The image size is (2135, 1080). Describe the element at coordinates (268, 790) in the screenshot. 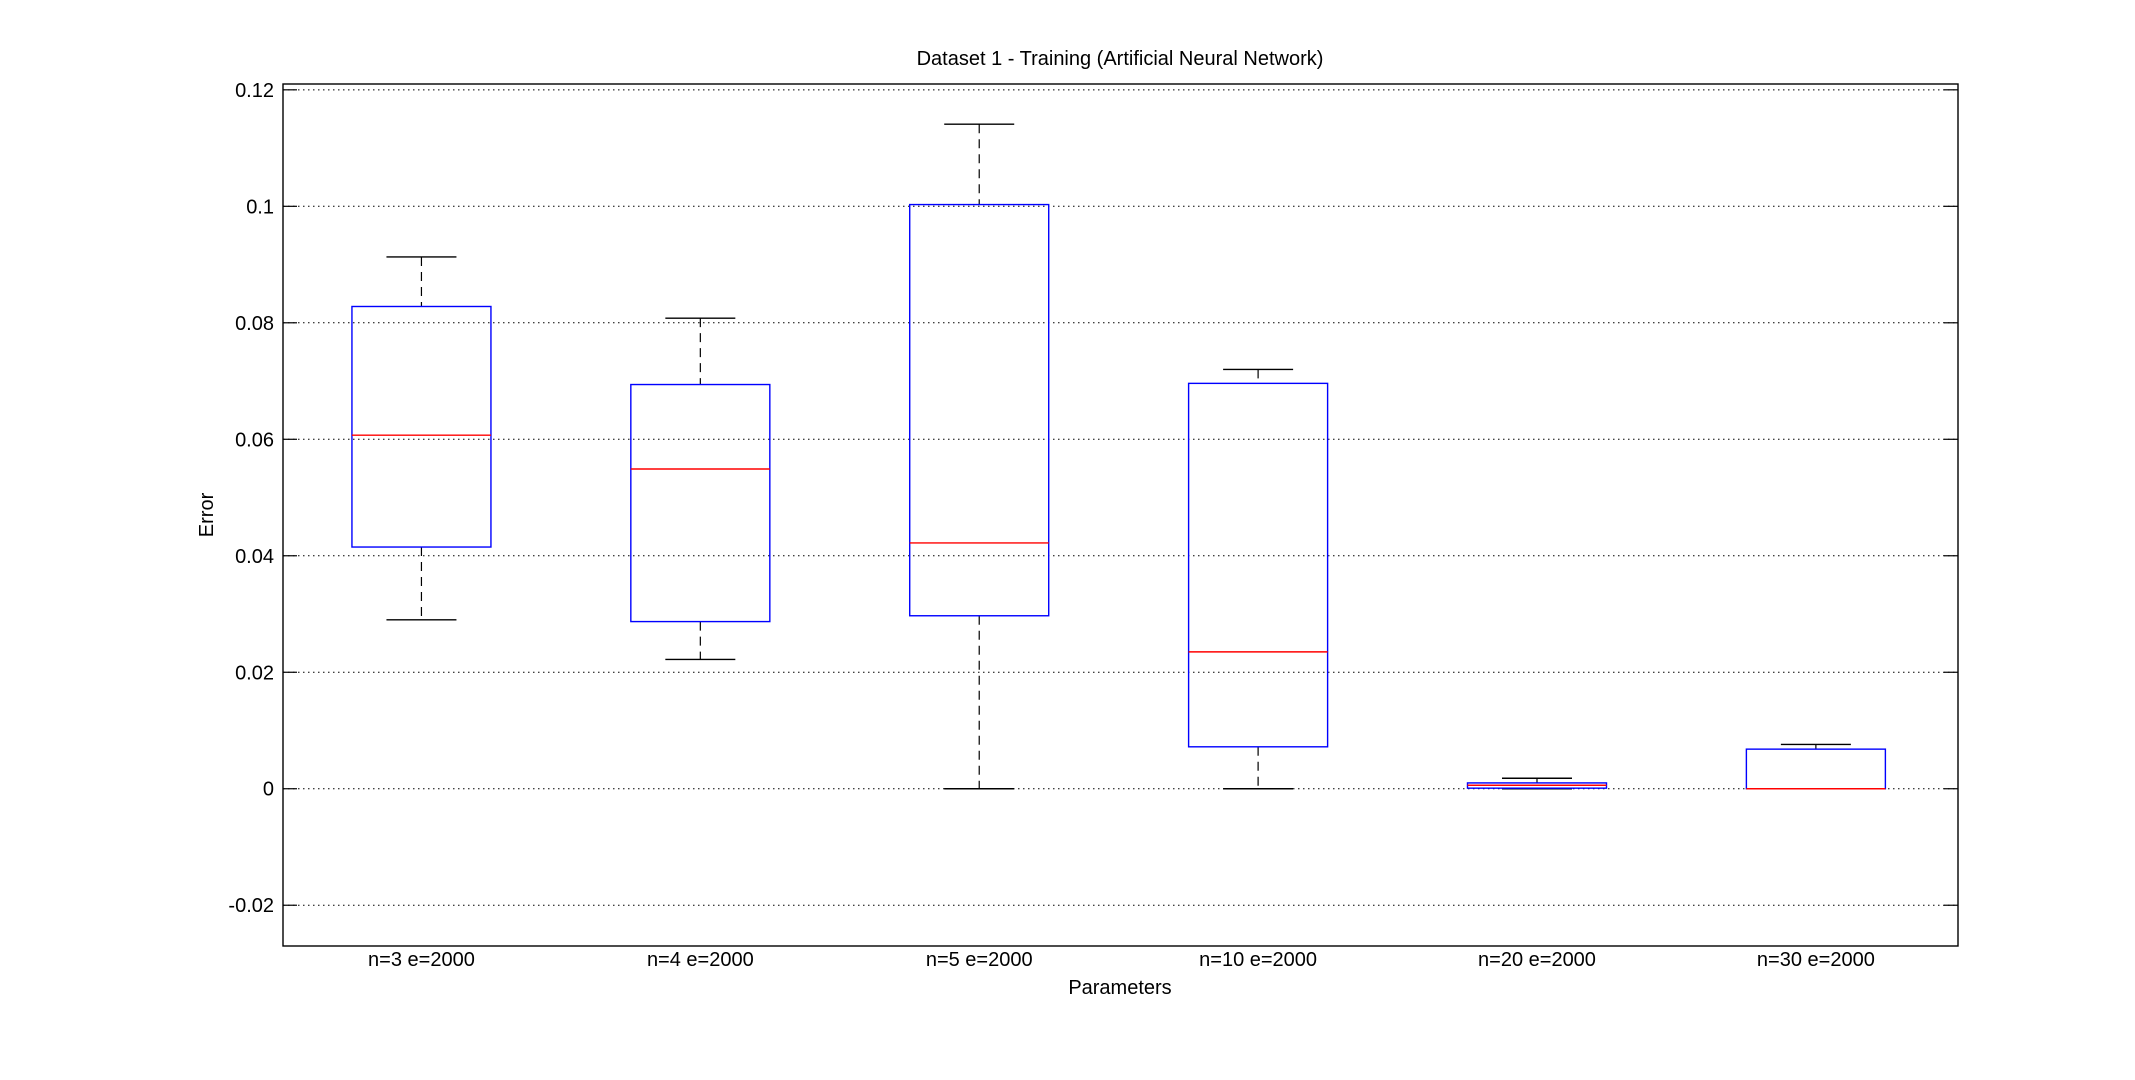

I see `y-tick-label: 0` at that location.